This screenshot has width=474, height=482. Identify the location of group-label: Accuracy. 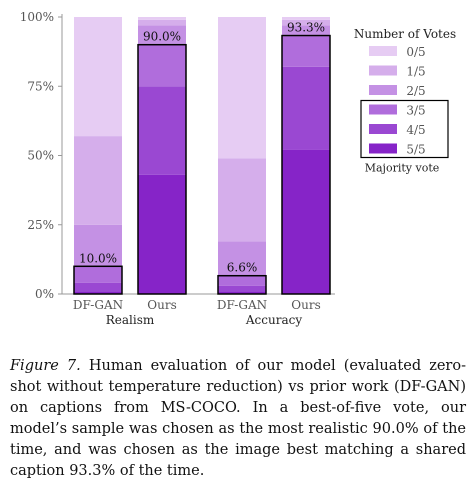
(273, 320).